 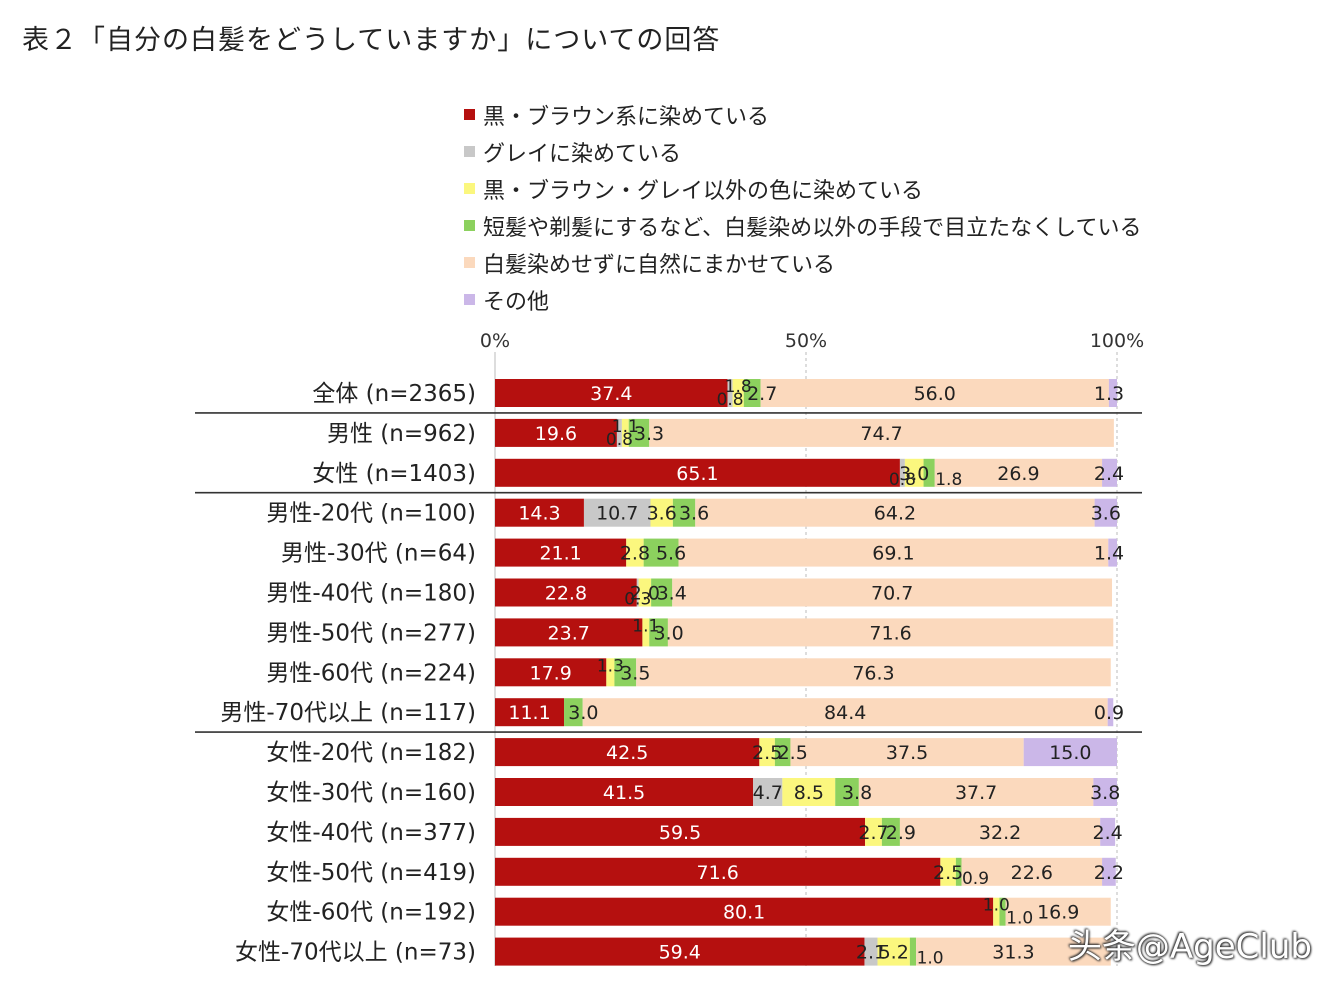 What do you see at coordinates (671, 554) in the screenshot?
I see `data-label: 5.6` at bounding box center [671, 554].